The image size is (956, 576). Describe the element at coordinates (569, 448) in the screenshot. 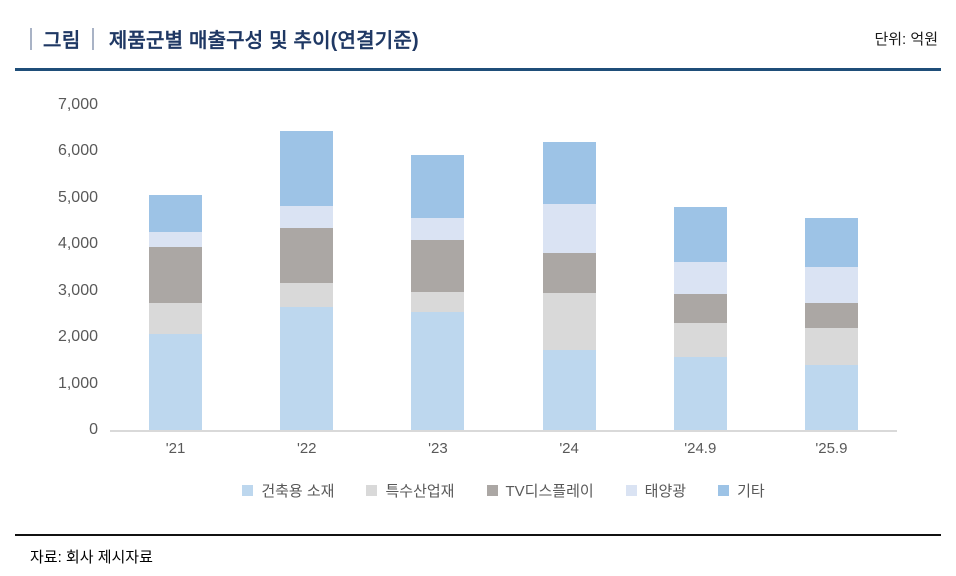

I see `category-label: '24` at that location.